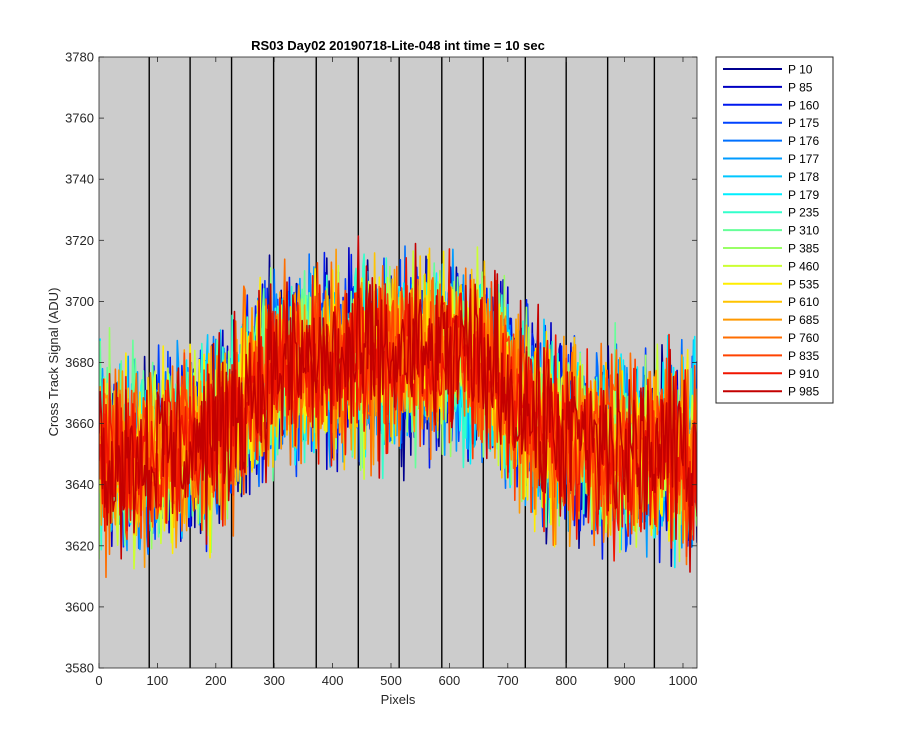 The height and width of the screenshot is (750, 900). What do you see at coordinates (803, 159) in the screenshot?
I see `legend-label-5: P 177` at bounding box center [803, 159].